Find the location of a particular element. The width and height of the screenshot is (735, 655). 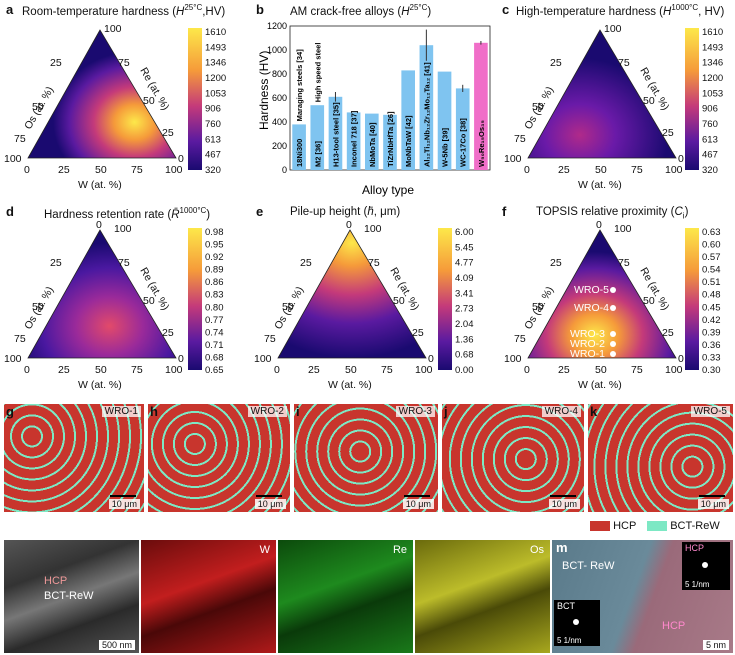

colorbar-tick: 1053 is located at coordinates (215, 93).